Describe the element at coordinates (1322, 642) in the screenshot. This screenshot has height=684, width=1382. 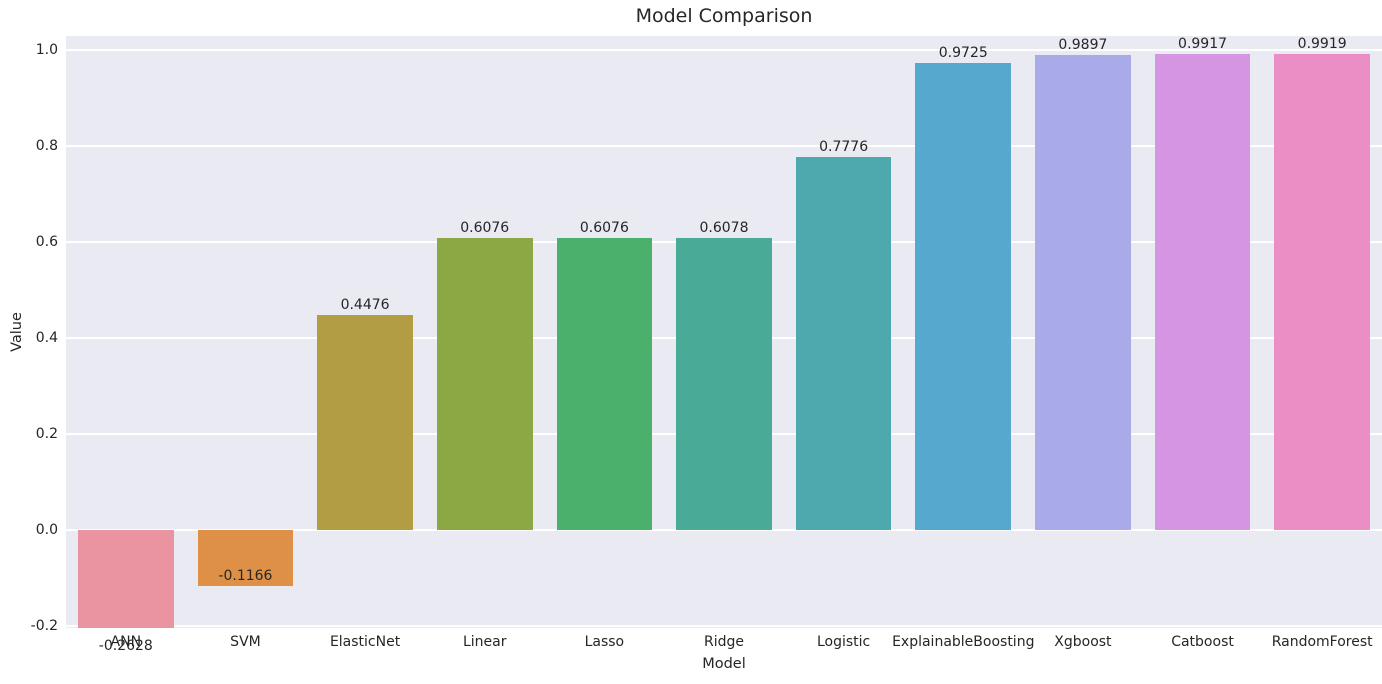
I see `x-tick-label: RandomForest` at that location.